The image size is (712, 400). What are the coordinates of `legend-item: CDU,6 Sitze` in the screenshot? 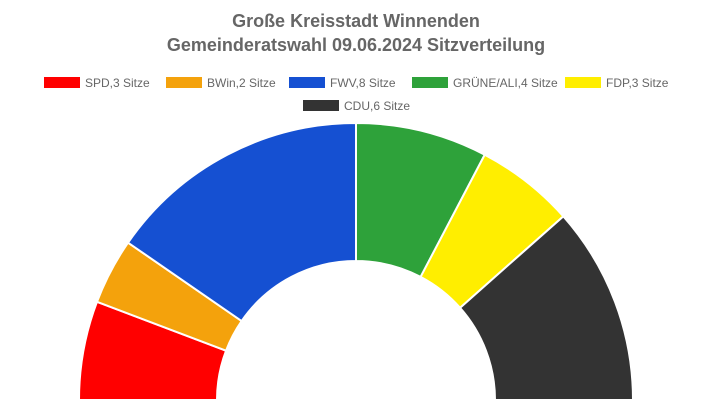 It's located at (356, 106).